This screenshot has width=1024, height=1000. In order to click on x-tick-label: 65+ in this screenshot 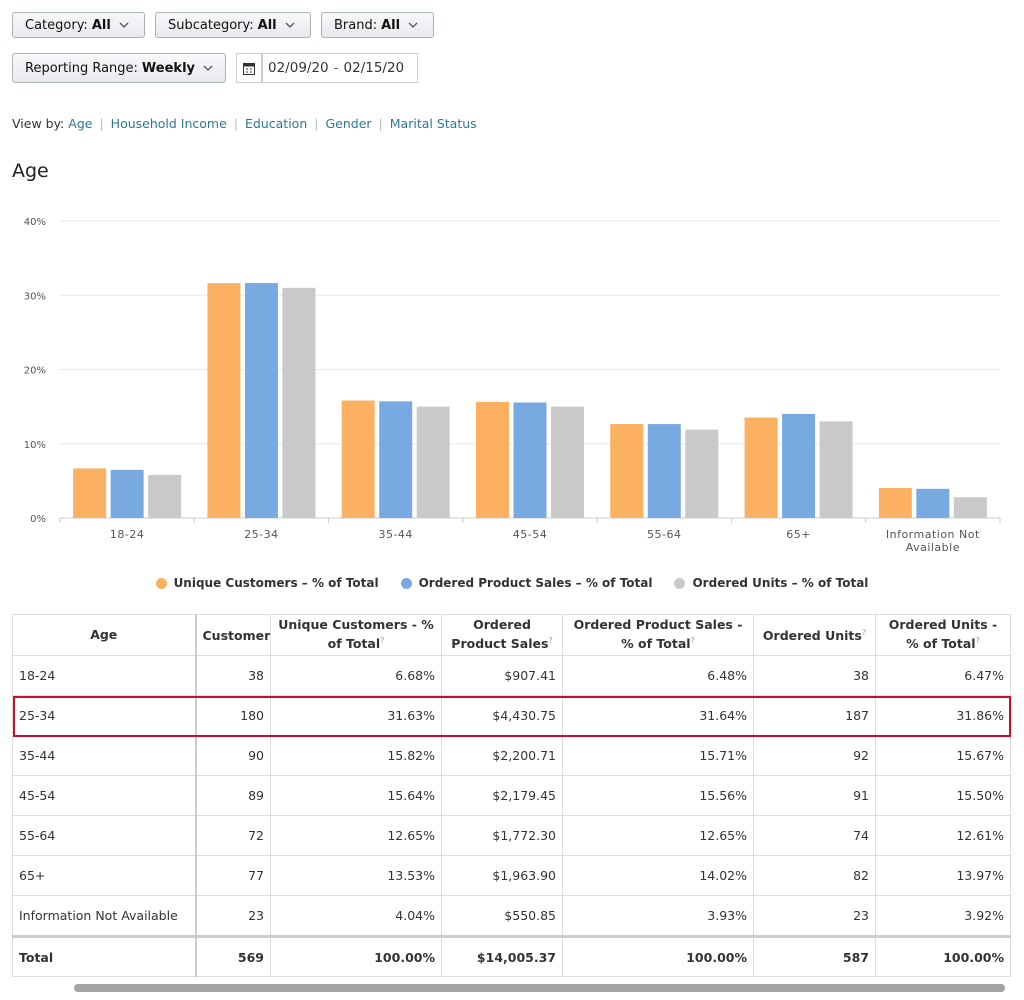, I will do `click(798, 534)`.